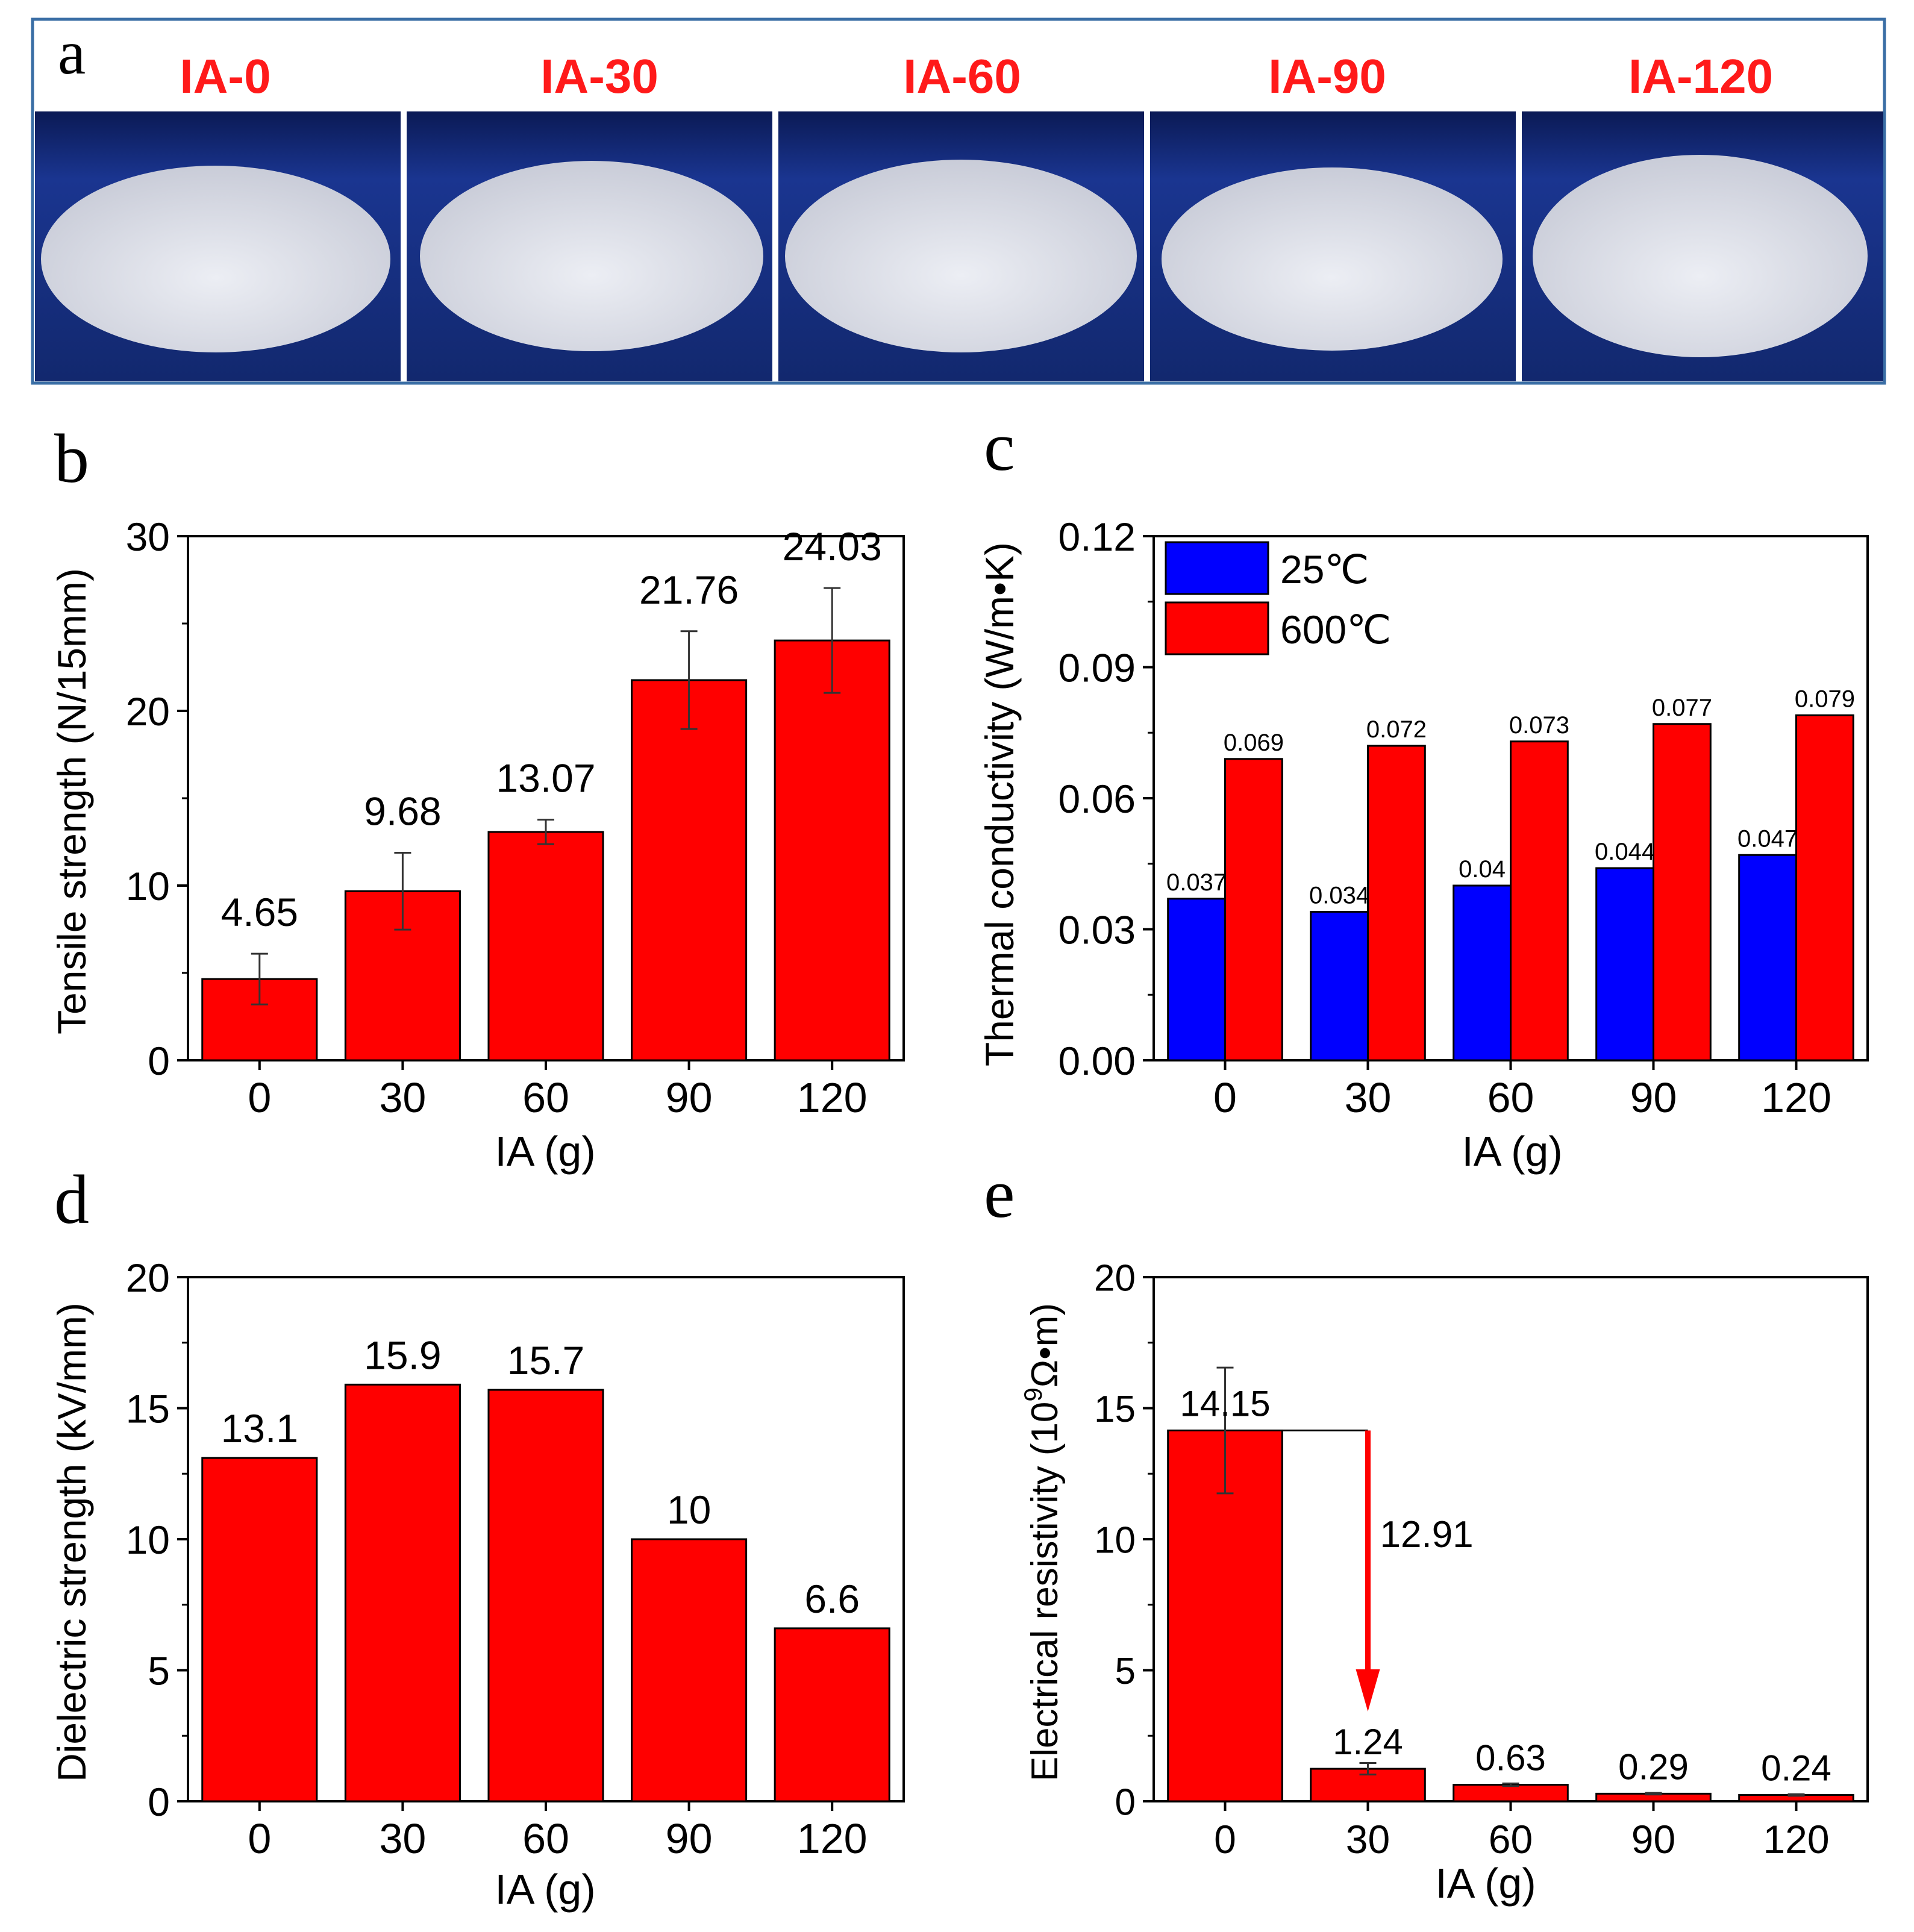 This screenshot has height=1932, width=1914. I want to click on legend-swatch-25c, so click(1217, 568).